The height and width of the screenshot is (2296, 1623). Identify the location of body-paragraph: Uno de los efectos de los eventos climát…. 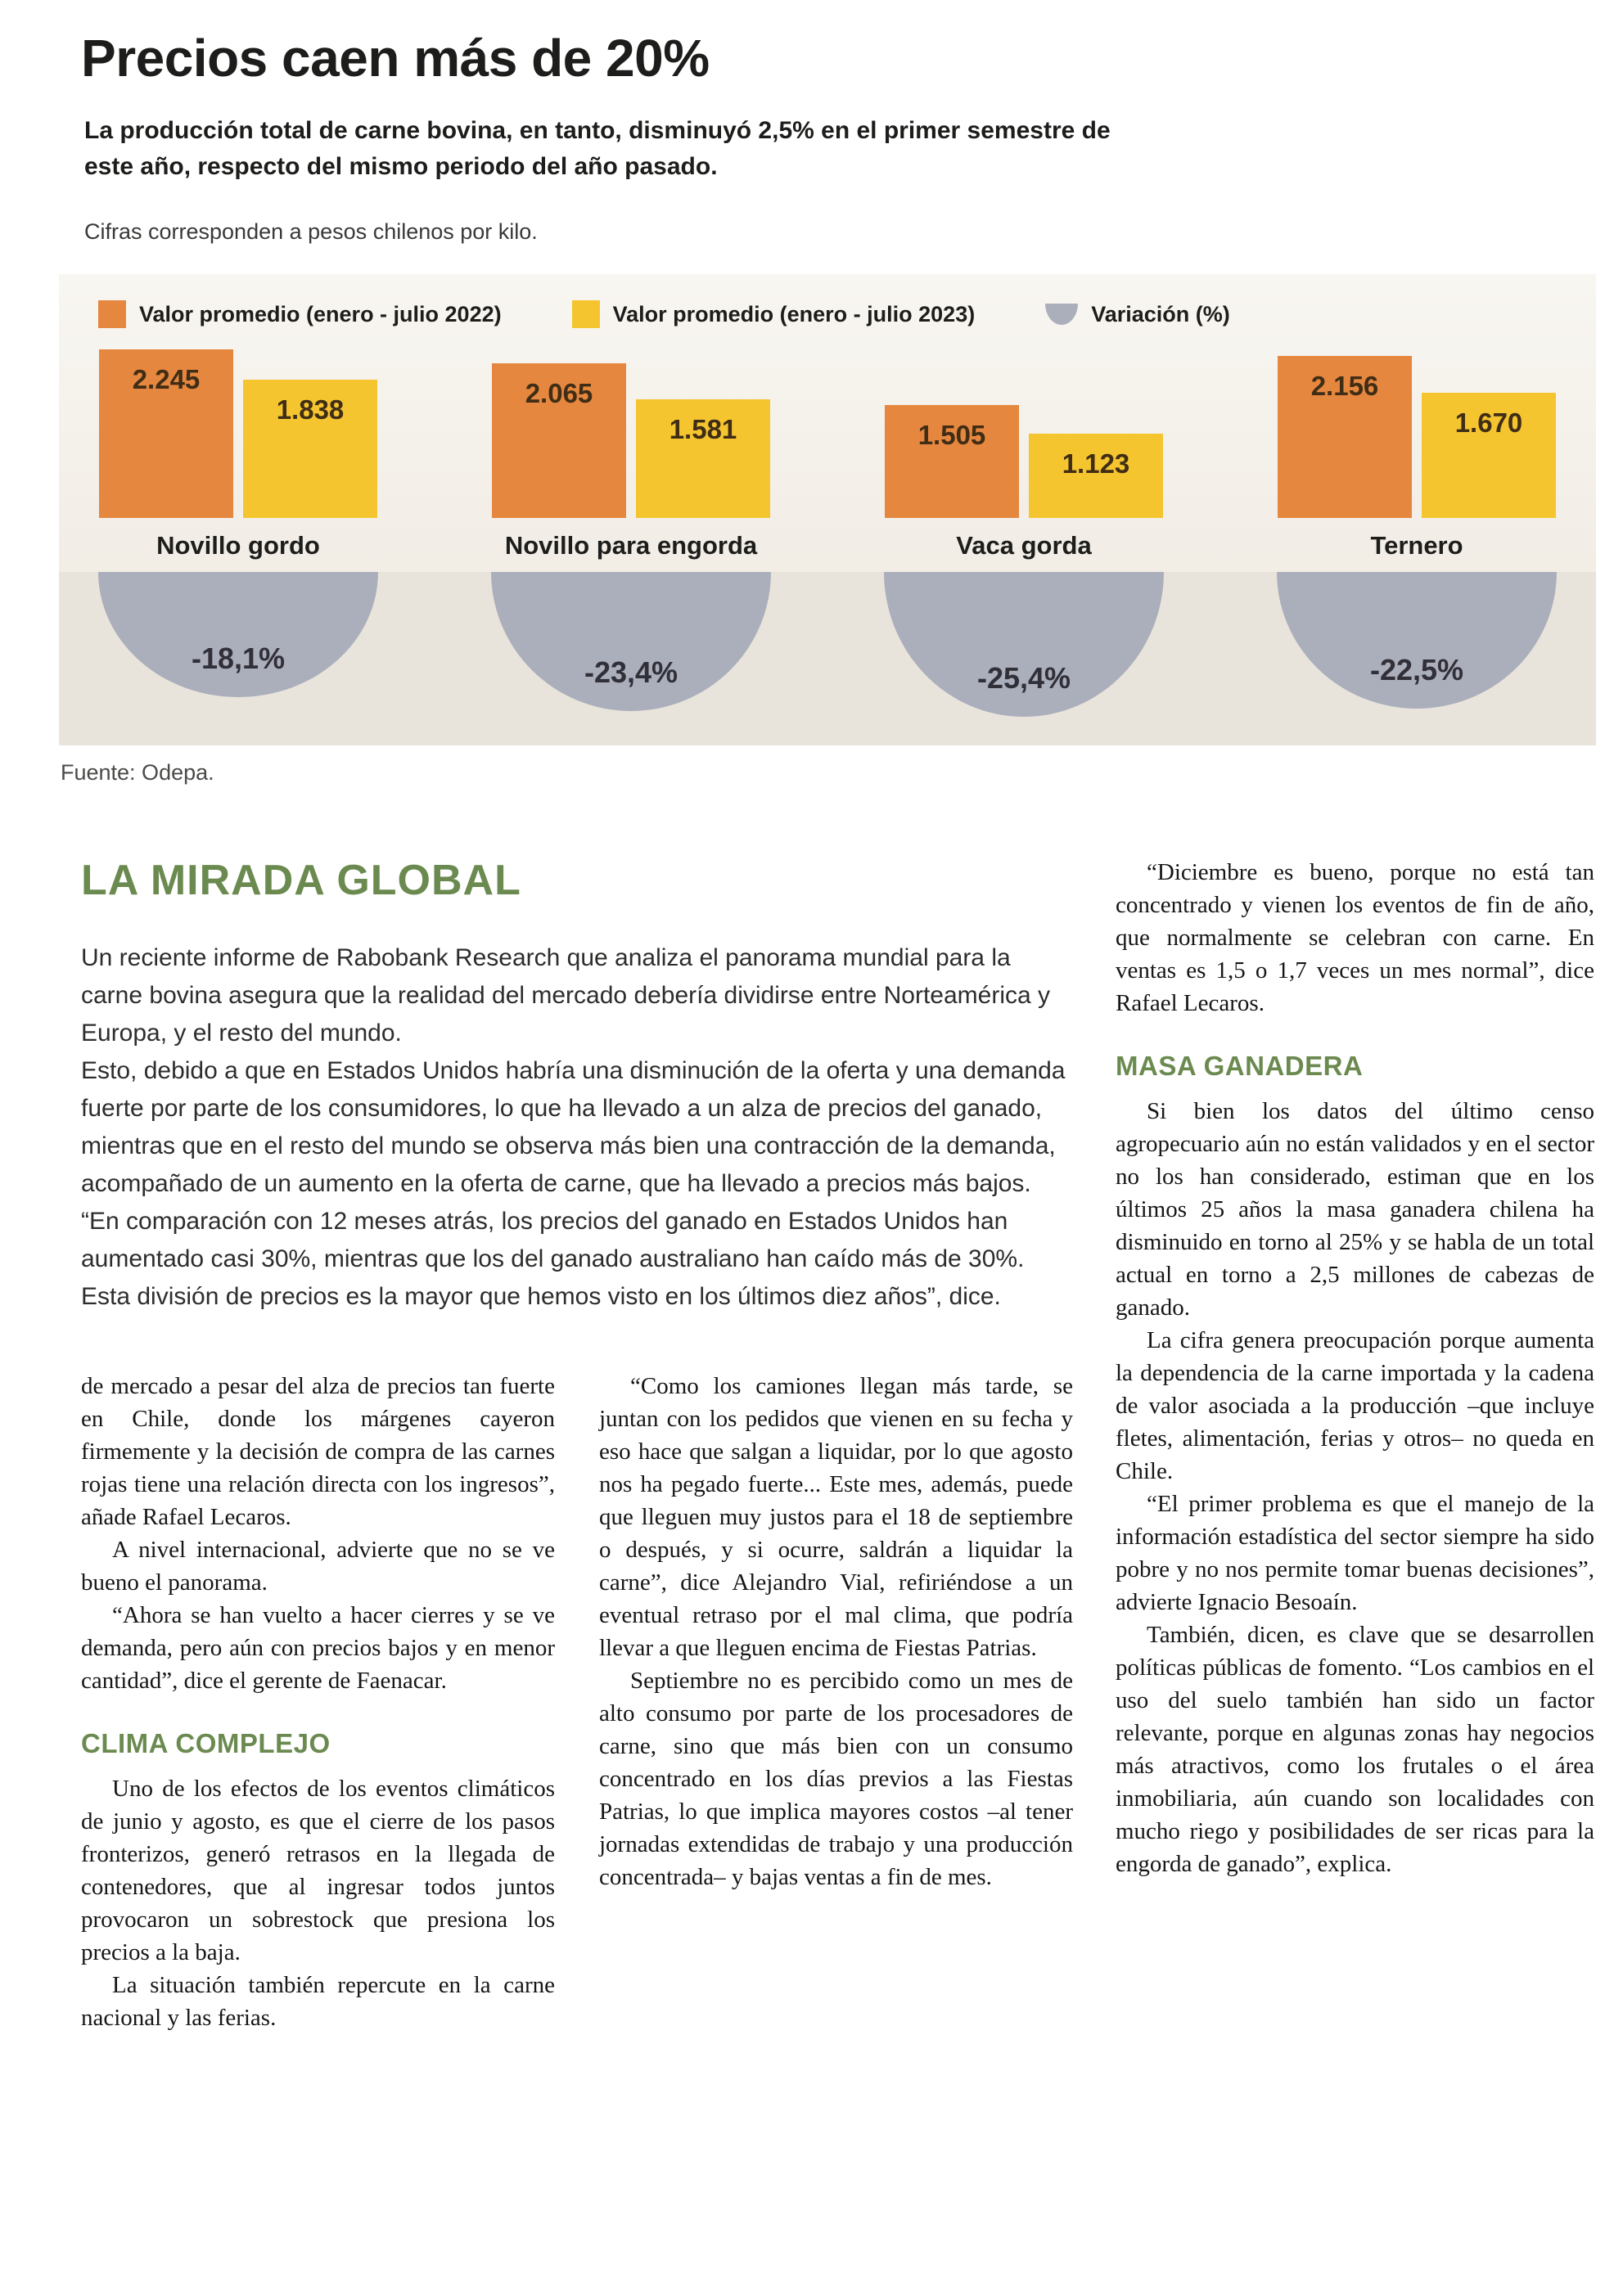
(318, 1870).